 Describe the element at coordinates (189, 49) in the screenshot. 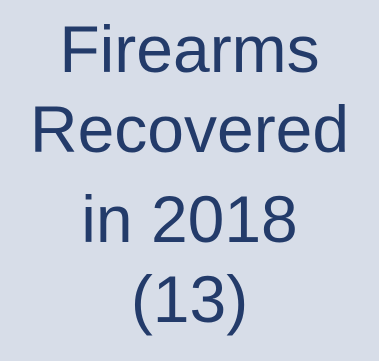

I see `tile-title-line-1: Firearms` at that location.